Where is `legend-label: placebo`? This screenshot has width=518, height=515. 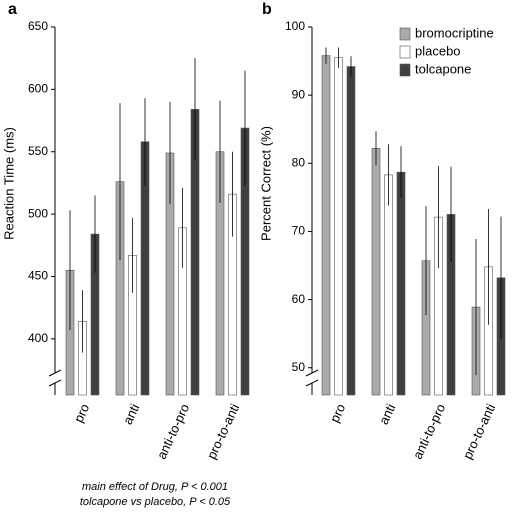 legend-label: placebo is located at coordinates (438, 50).